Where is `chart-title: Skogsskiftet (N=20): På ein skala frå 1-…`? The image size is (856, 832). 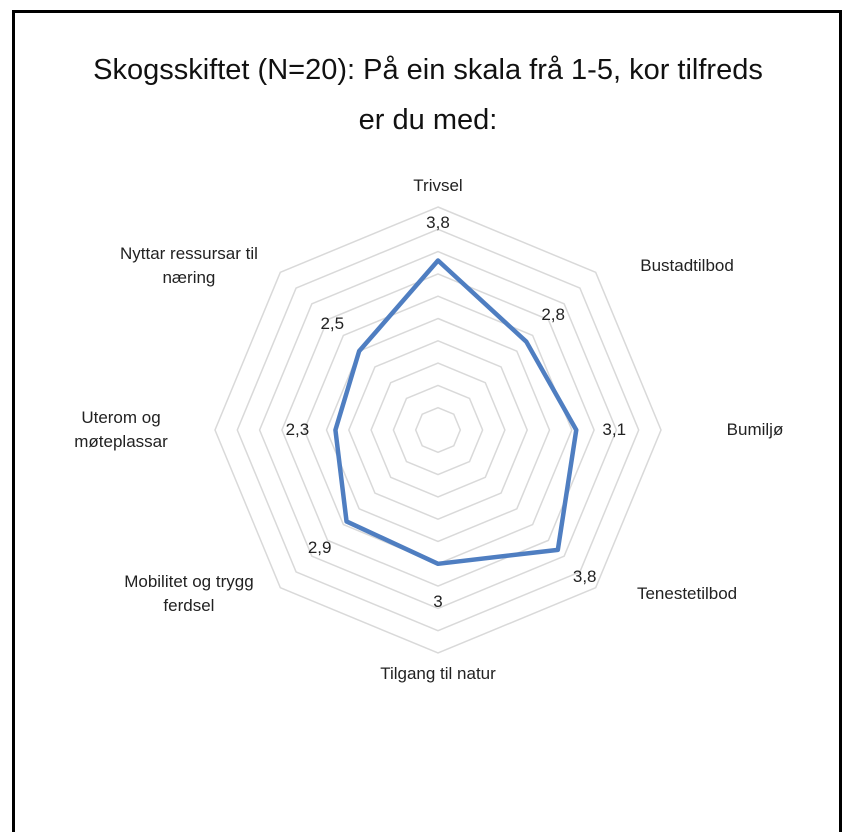
chart-title: Skogsskiftet (N=20): På ein skala frå 1-… is located at coordinates (428, 95).